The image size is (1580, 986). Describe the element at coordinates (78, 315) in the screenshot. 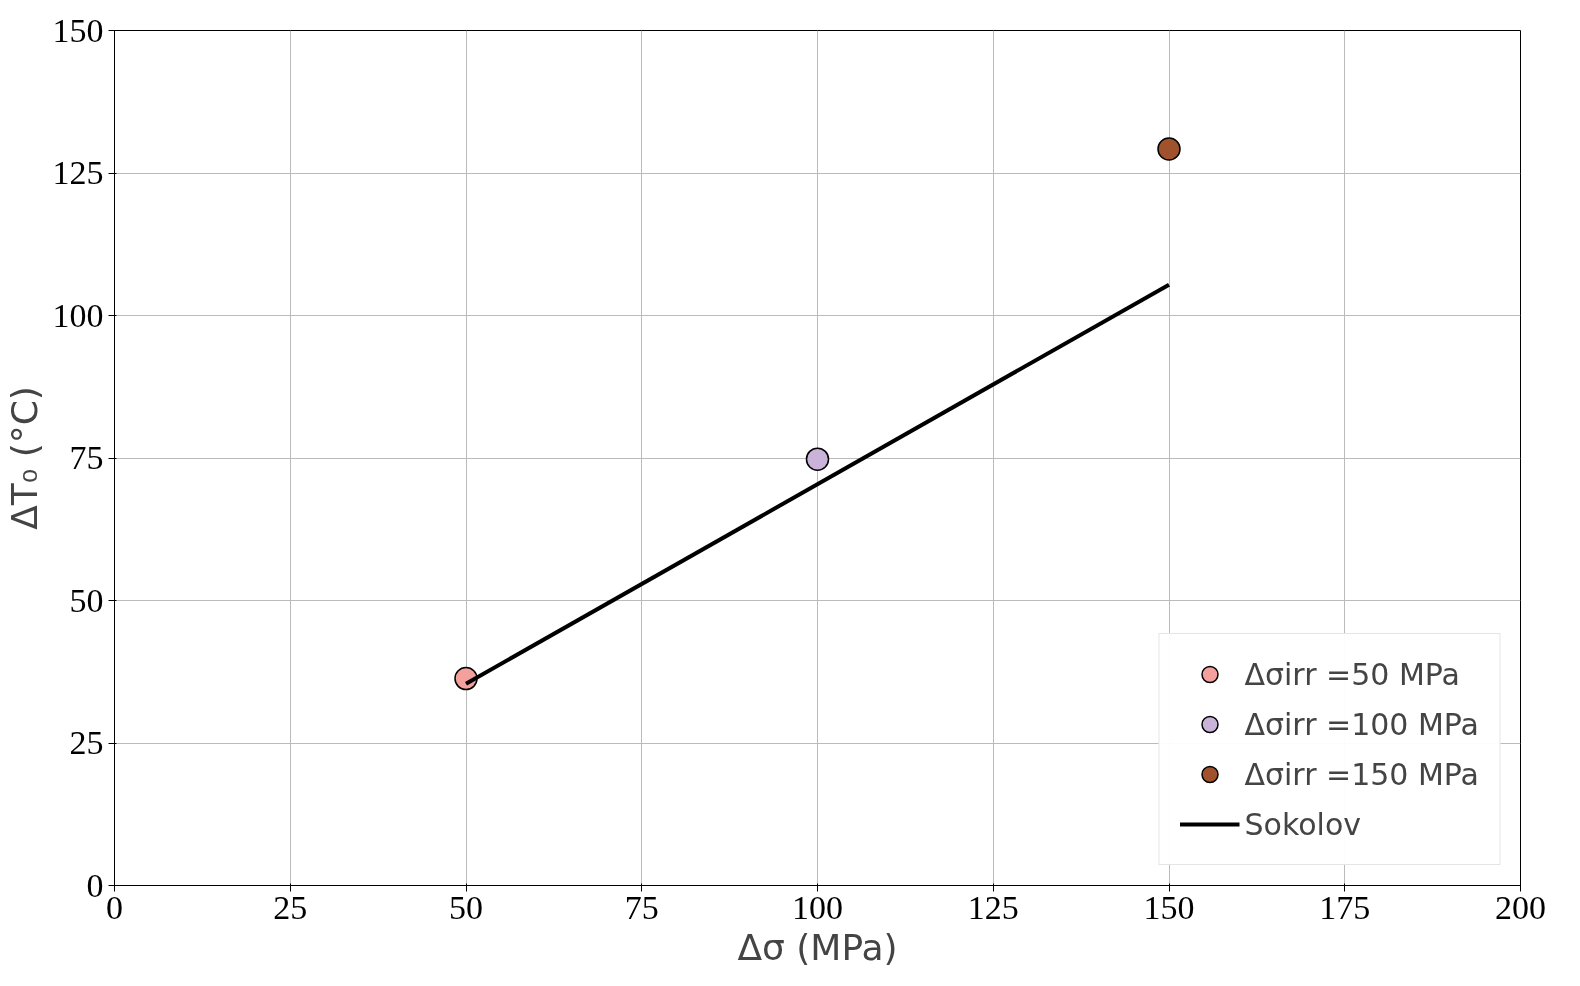

I see `y-tick-label: 100` at that location.